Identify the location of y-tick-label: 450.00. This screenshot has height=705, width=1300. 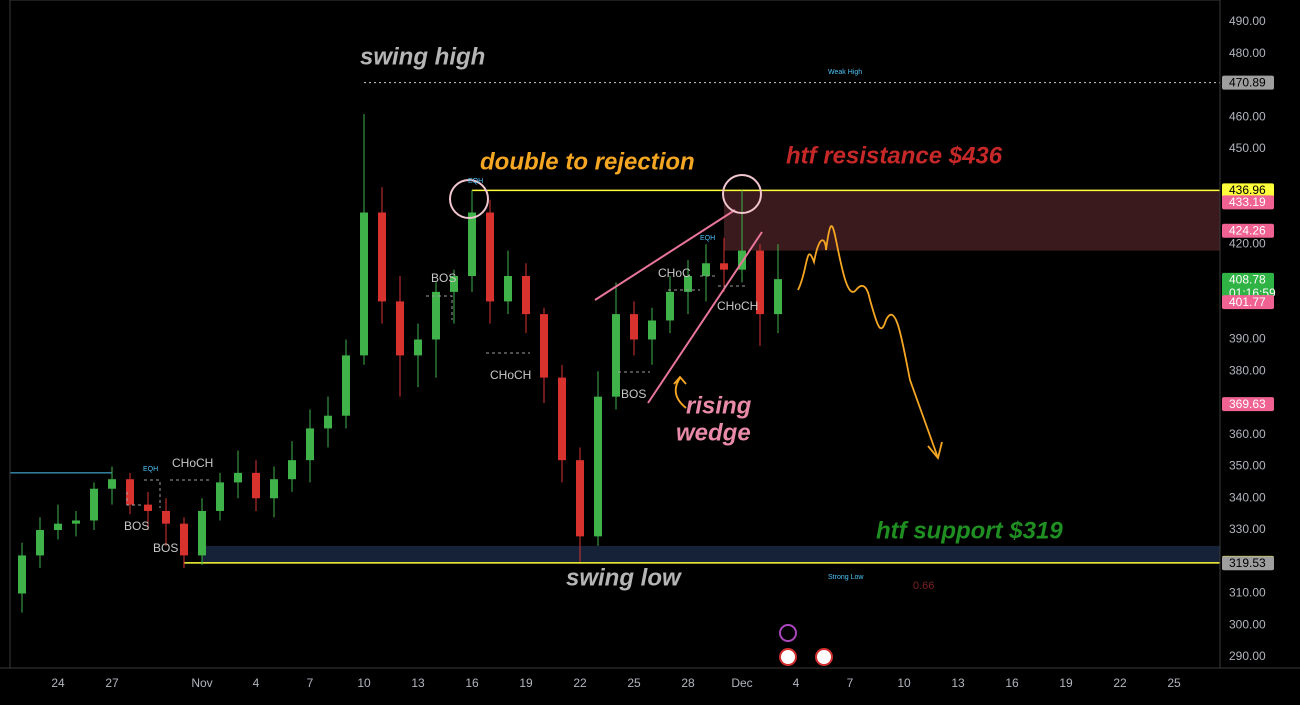
(1247, 148).